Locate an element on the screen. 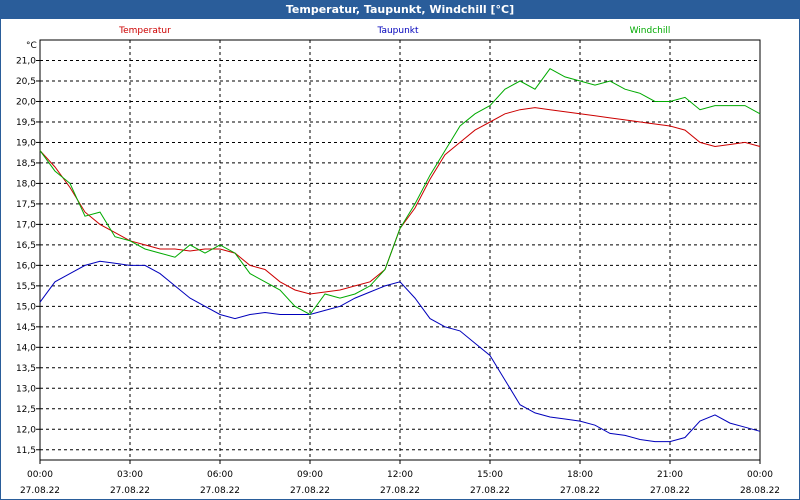  x-tick-time: 12:00 is located at coordinates (400, 475).